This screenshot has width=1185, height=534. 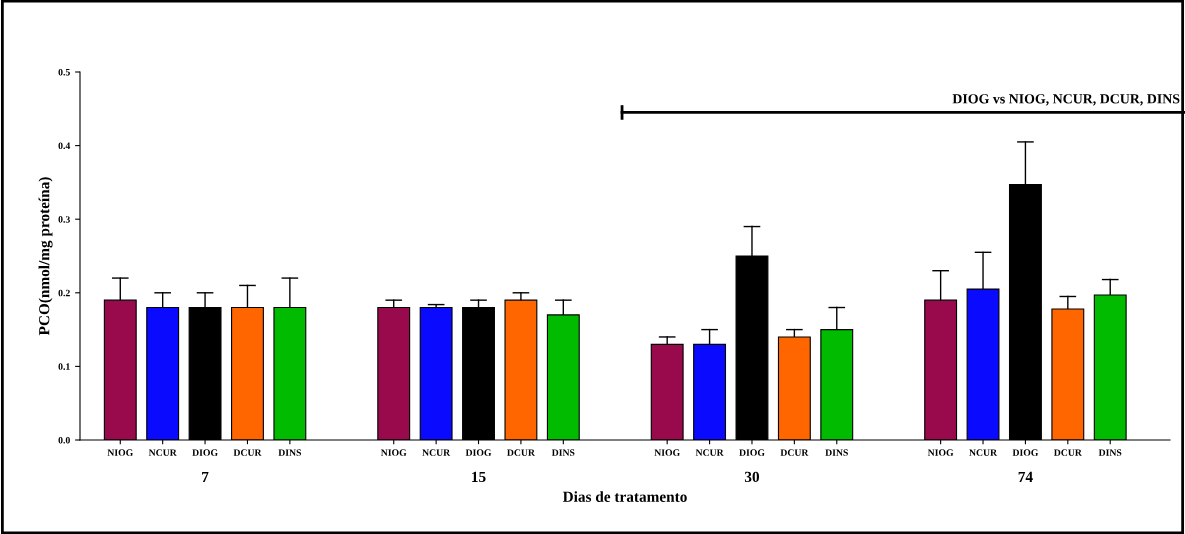 I want to click on y-tick-label: 0.1, so click(x=64, y=366).